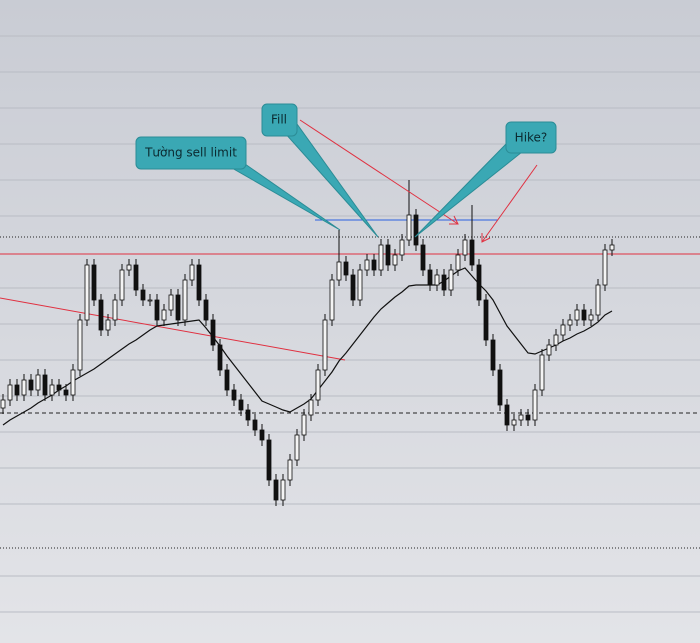 The image size is (700, 643). Describe the element at coordinates (279, 120) in the screenshot. I see `callout-label: Fill` at that location.